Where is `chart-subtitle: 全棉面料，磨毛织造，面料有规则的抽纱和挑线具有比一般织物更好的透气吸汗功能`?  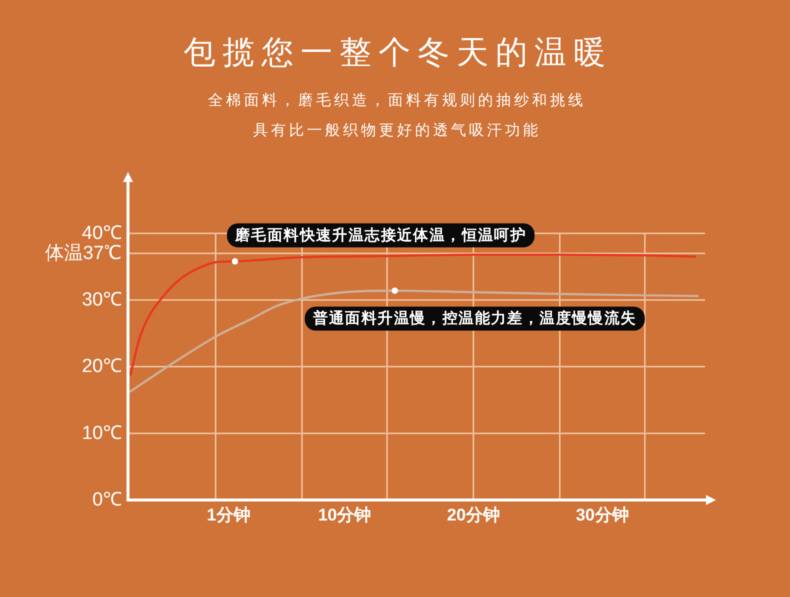
chart-subtitle: 全棉面料，磨毛织造，面料有规则的抽纱和挑线具有比一般织物更好的透气吸汗功能 is located at coordinates (397, 115).